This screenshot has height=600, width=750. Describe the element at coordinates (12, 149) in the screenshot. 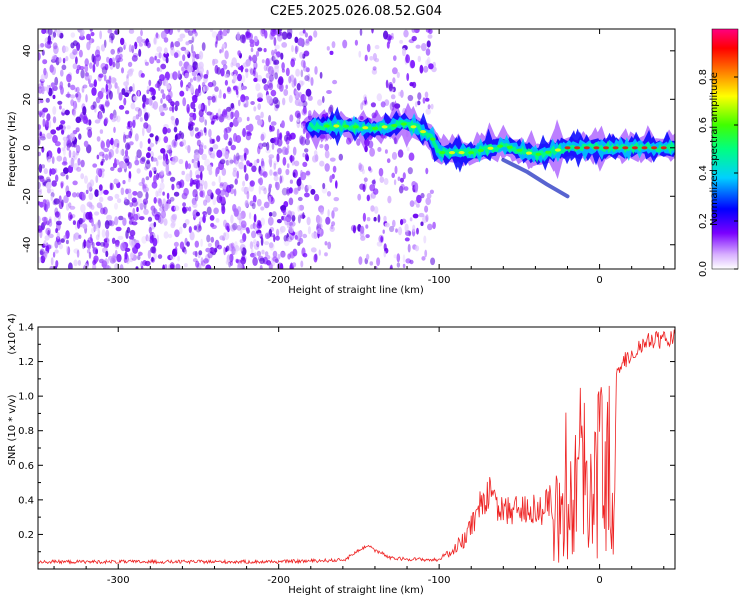

I see `spectrogram-ylabel: Frequency (Hz)` at that location.